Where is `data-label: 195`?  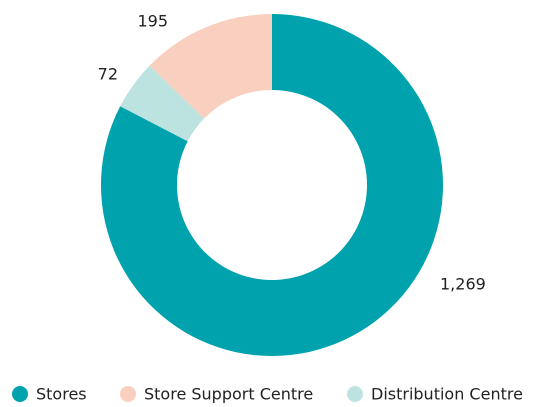 data-label: 195 is located at coordinates (152, 21).